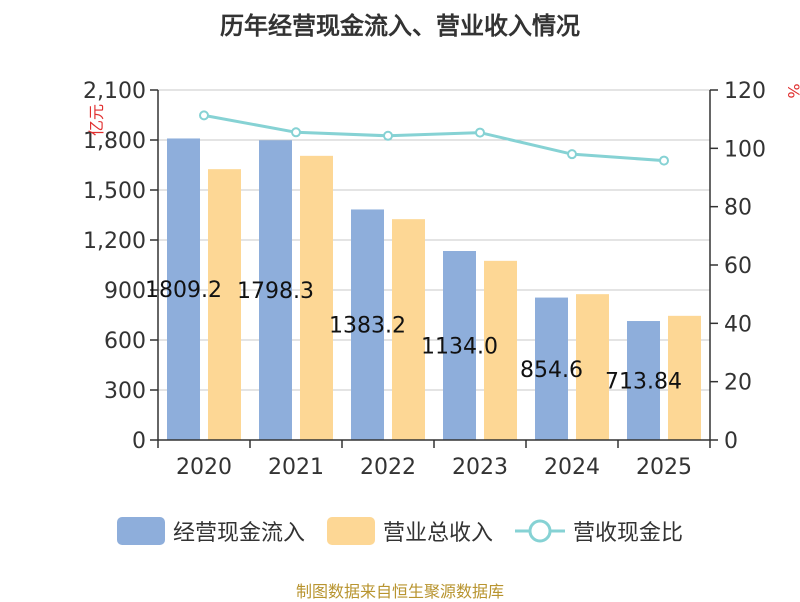 Image resolution: width=800 pixels, height=602 pixels. I want to click on data-label-cash-inflow: 1383.2, so click(367, 326).